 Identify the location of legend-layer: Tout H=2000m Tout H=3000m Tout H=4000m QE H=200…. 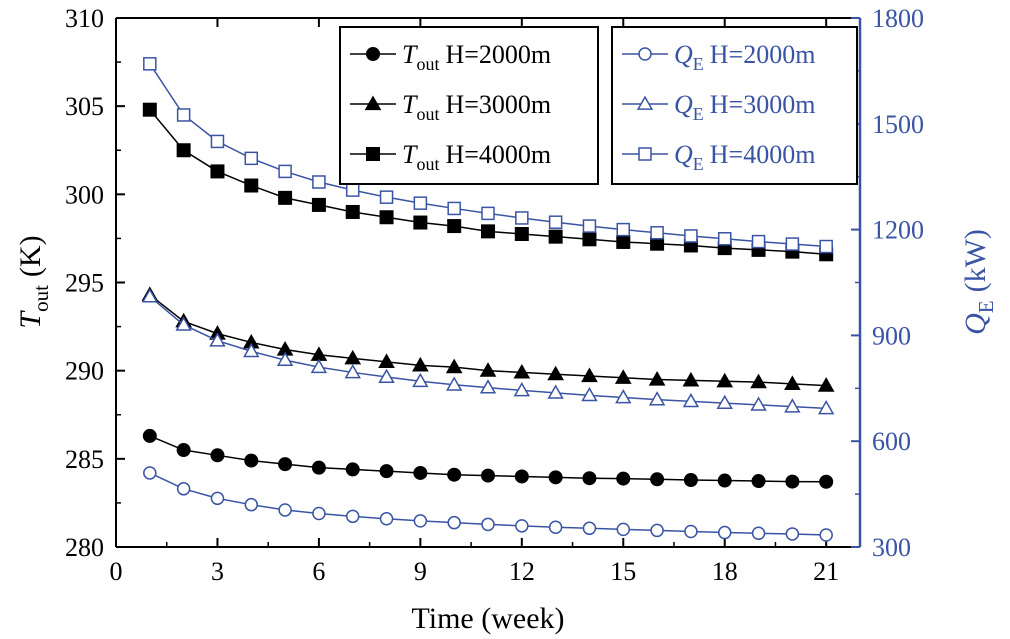
(598, 105).